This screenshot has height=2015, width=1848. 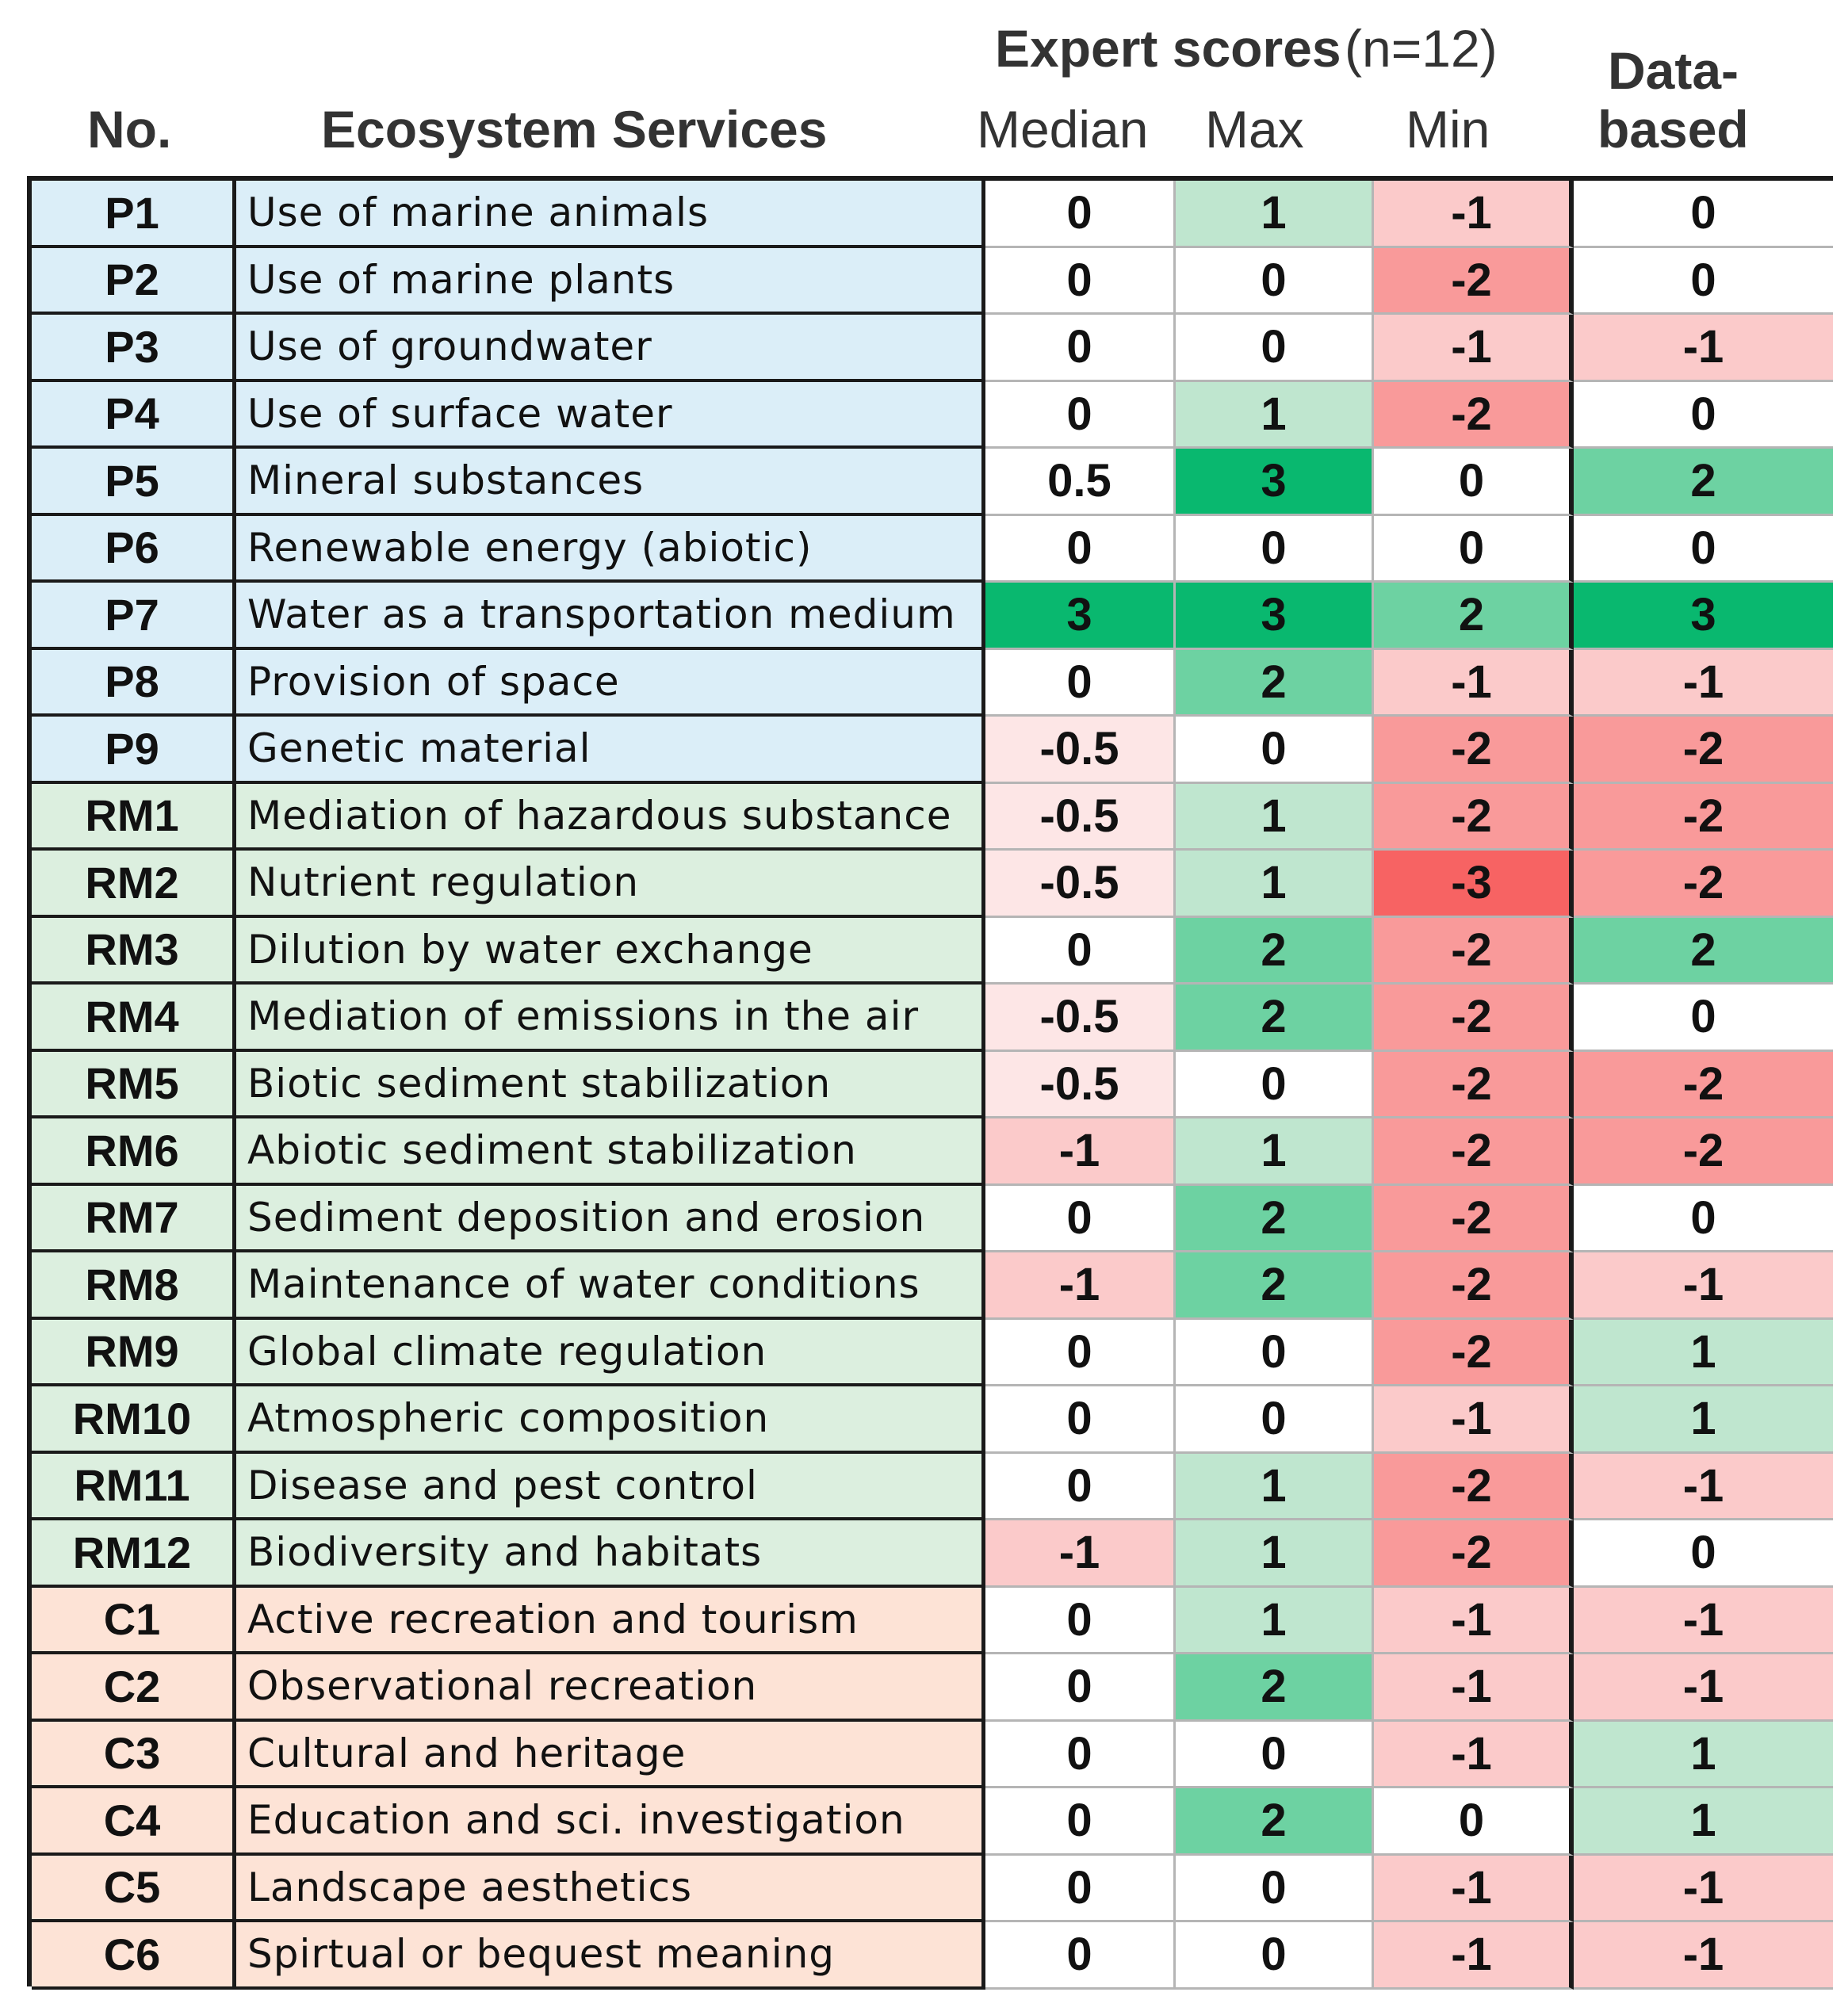 I want to click on service-number: P9, so click(x=134, y=750).